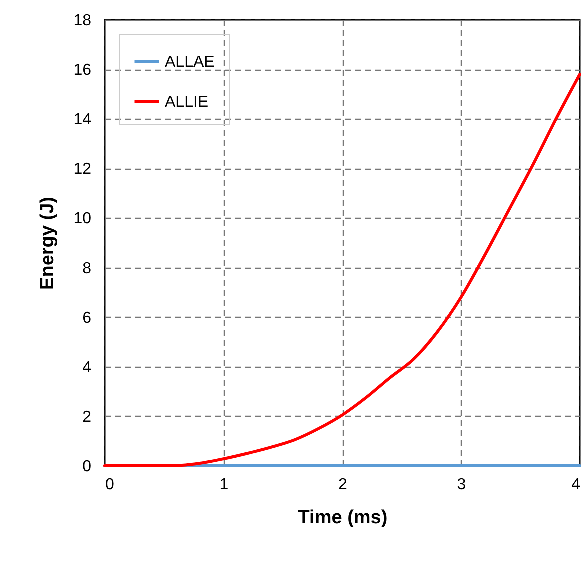  I want to click on x-tick-label: 2, so click(343, 485).